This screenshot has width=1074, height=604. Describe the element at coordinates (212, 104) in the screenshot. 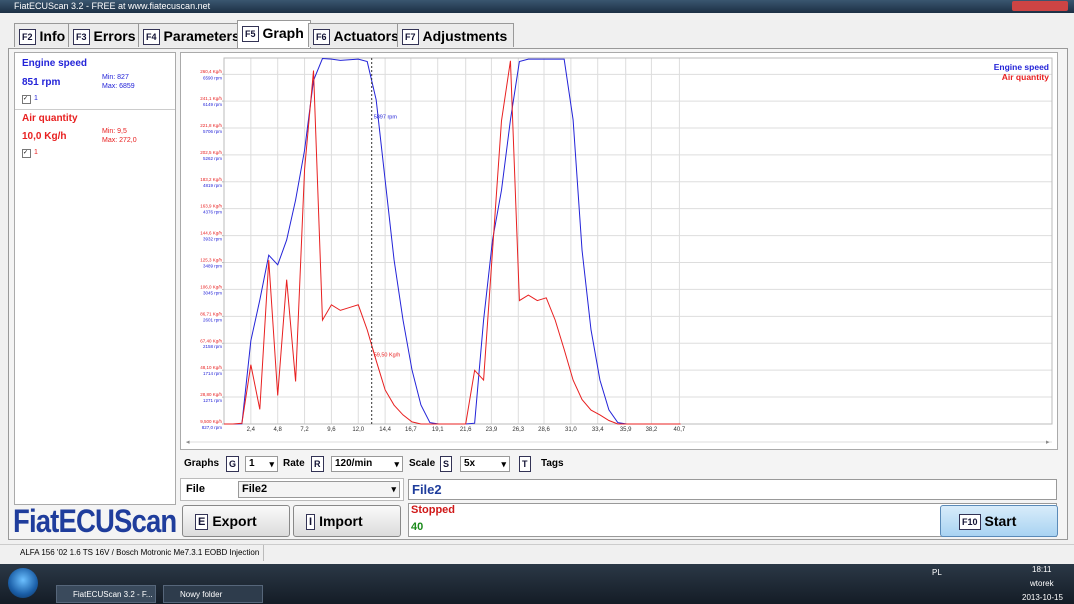

I see `y-tick-label: 6149 rpm` at that location.